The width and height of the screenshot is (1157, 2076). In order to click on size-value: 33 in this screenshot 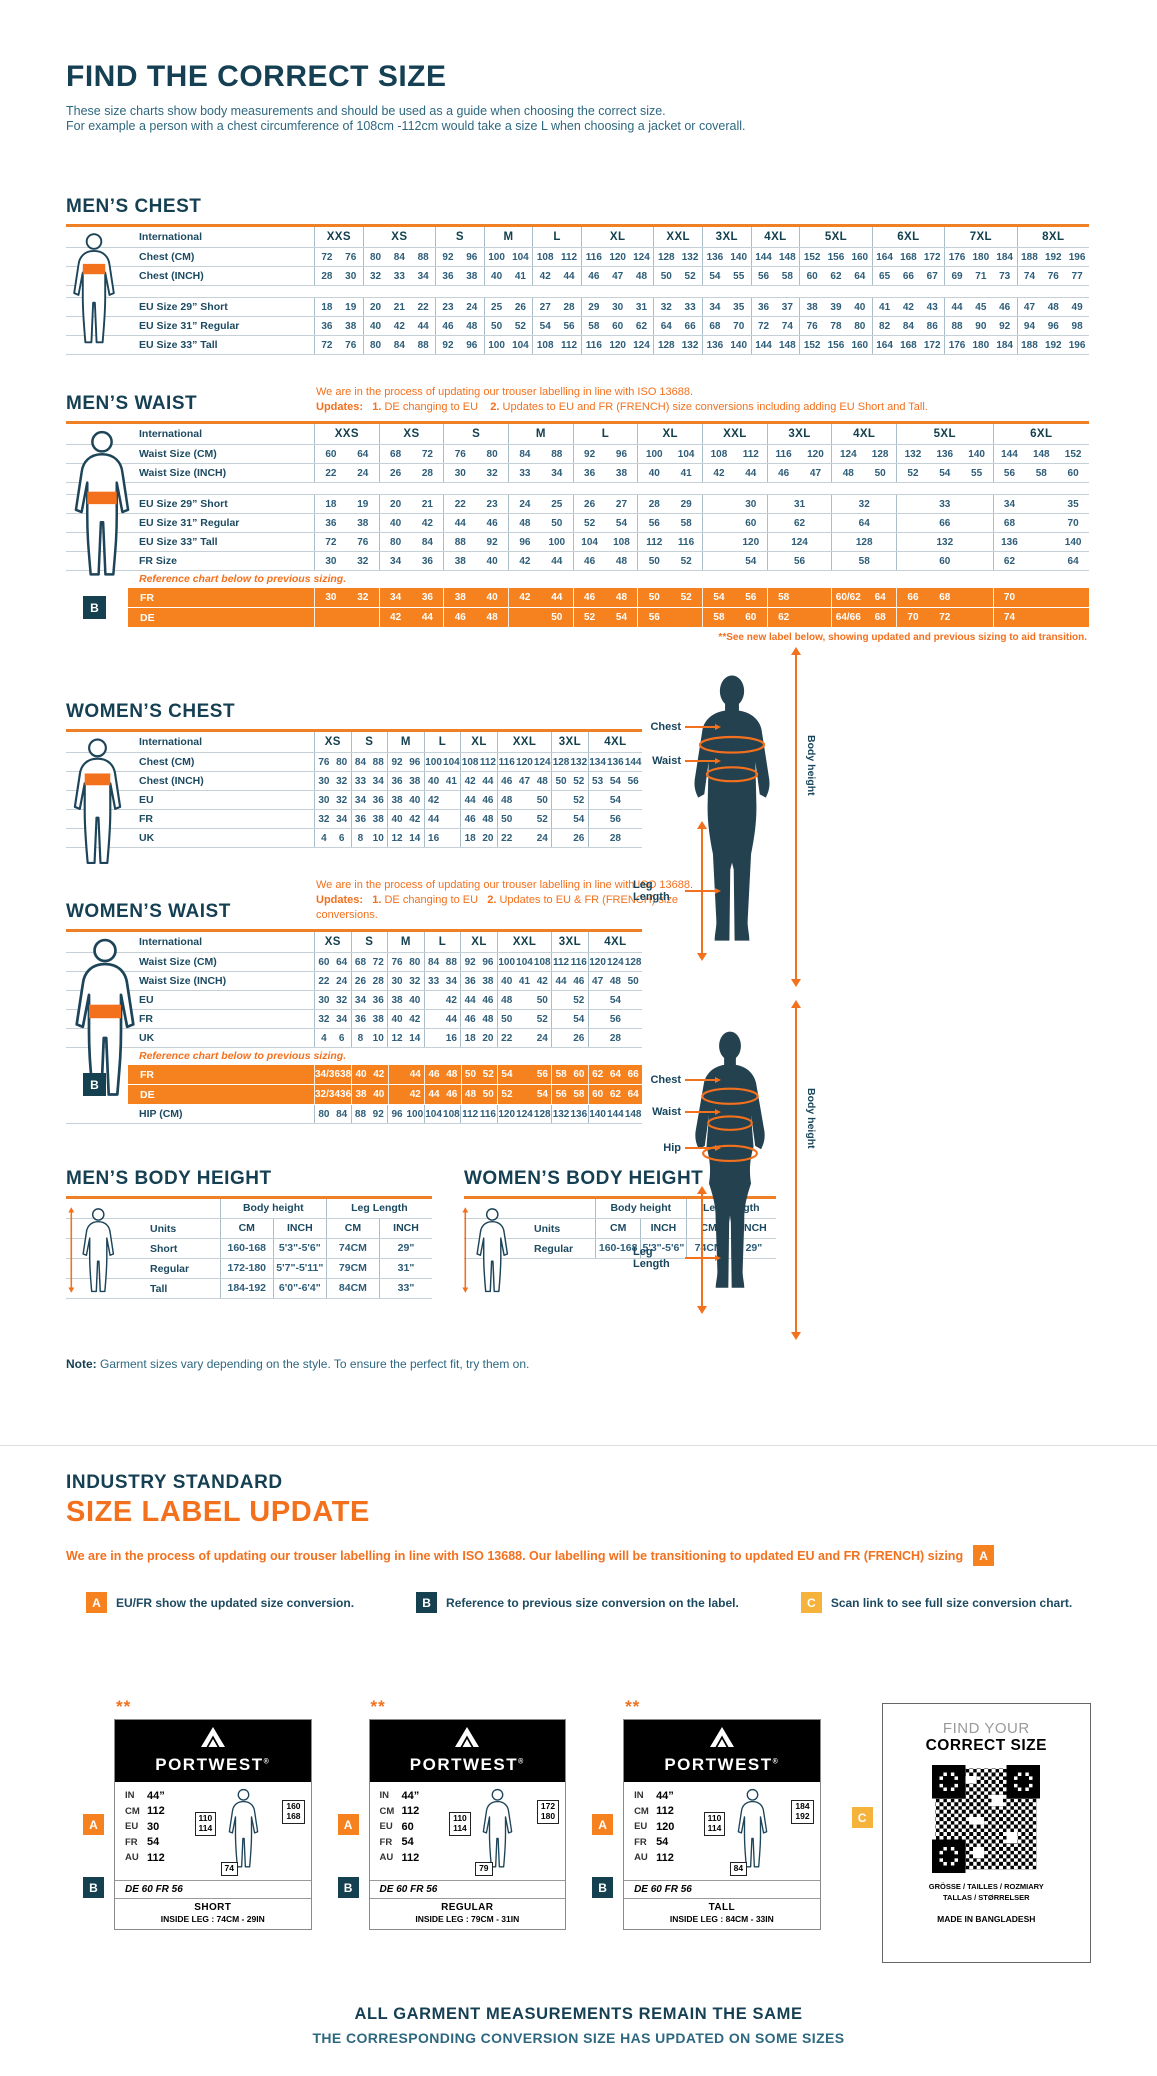, I will do `click(525, 473)`.